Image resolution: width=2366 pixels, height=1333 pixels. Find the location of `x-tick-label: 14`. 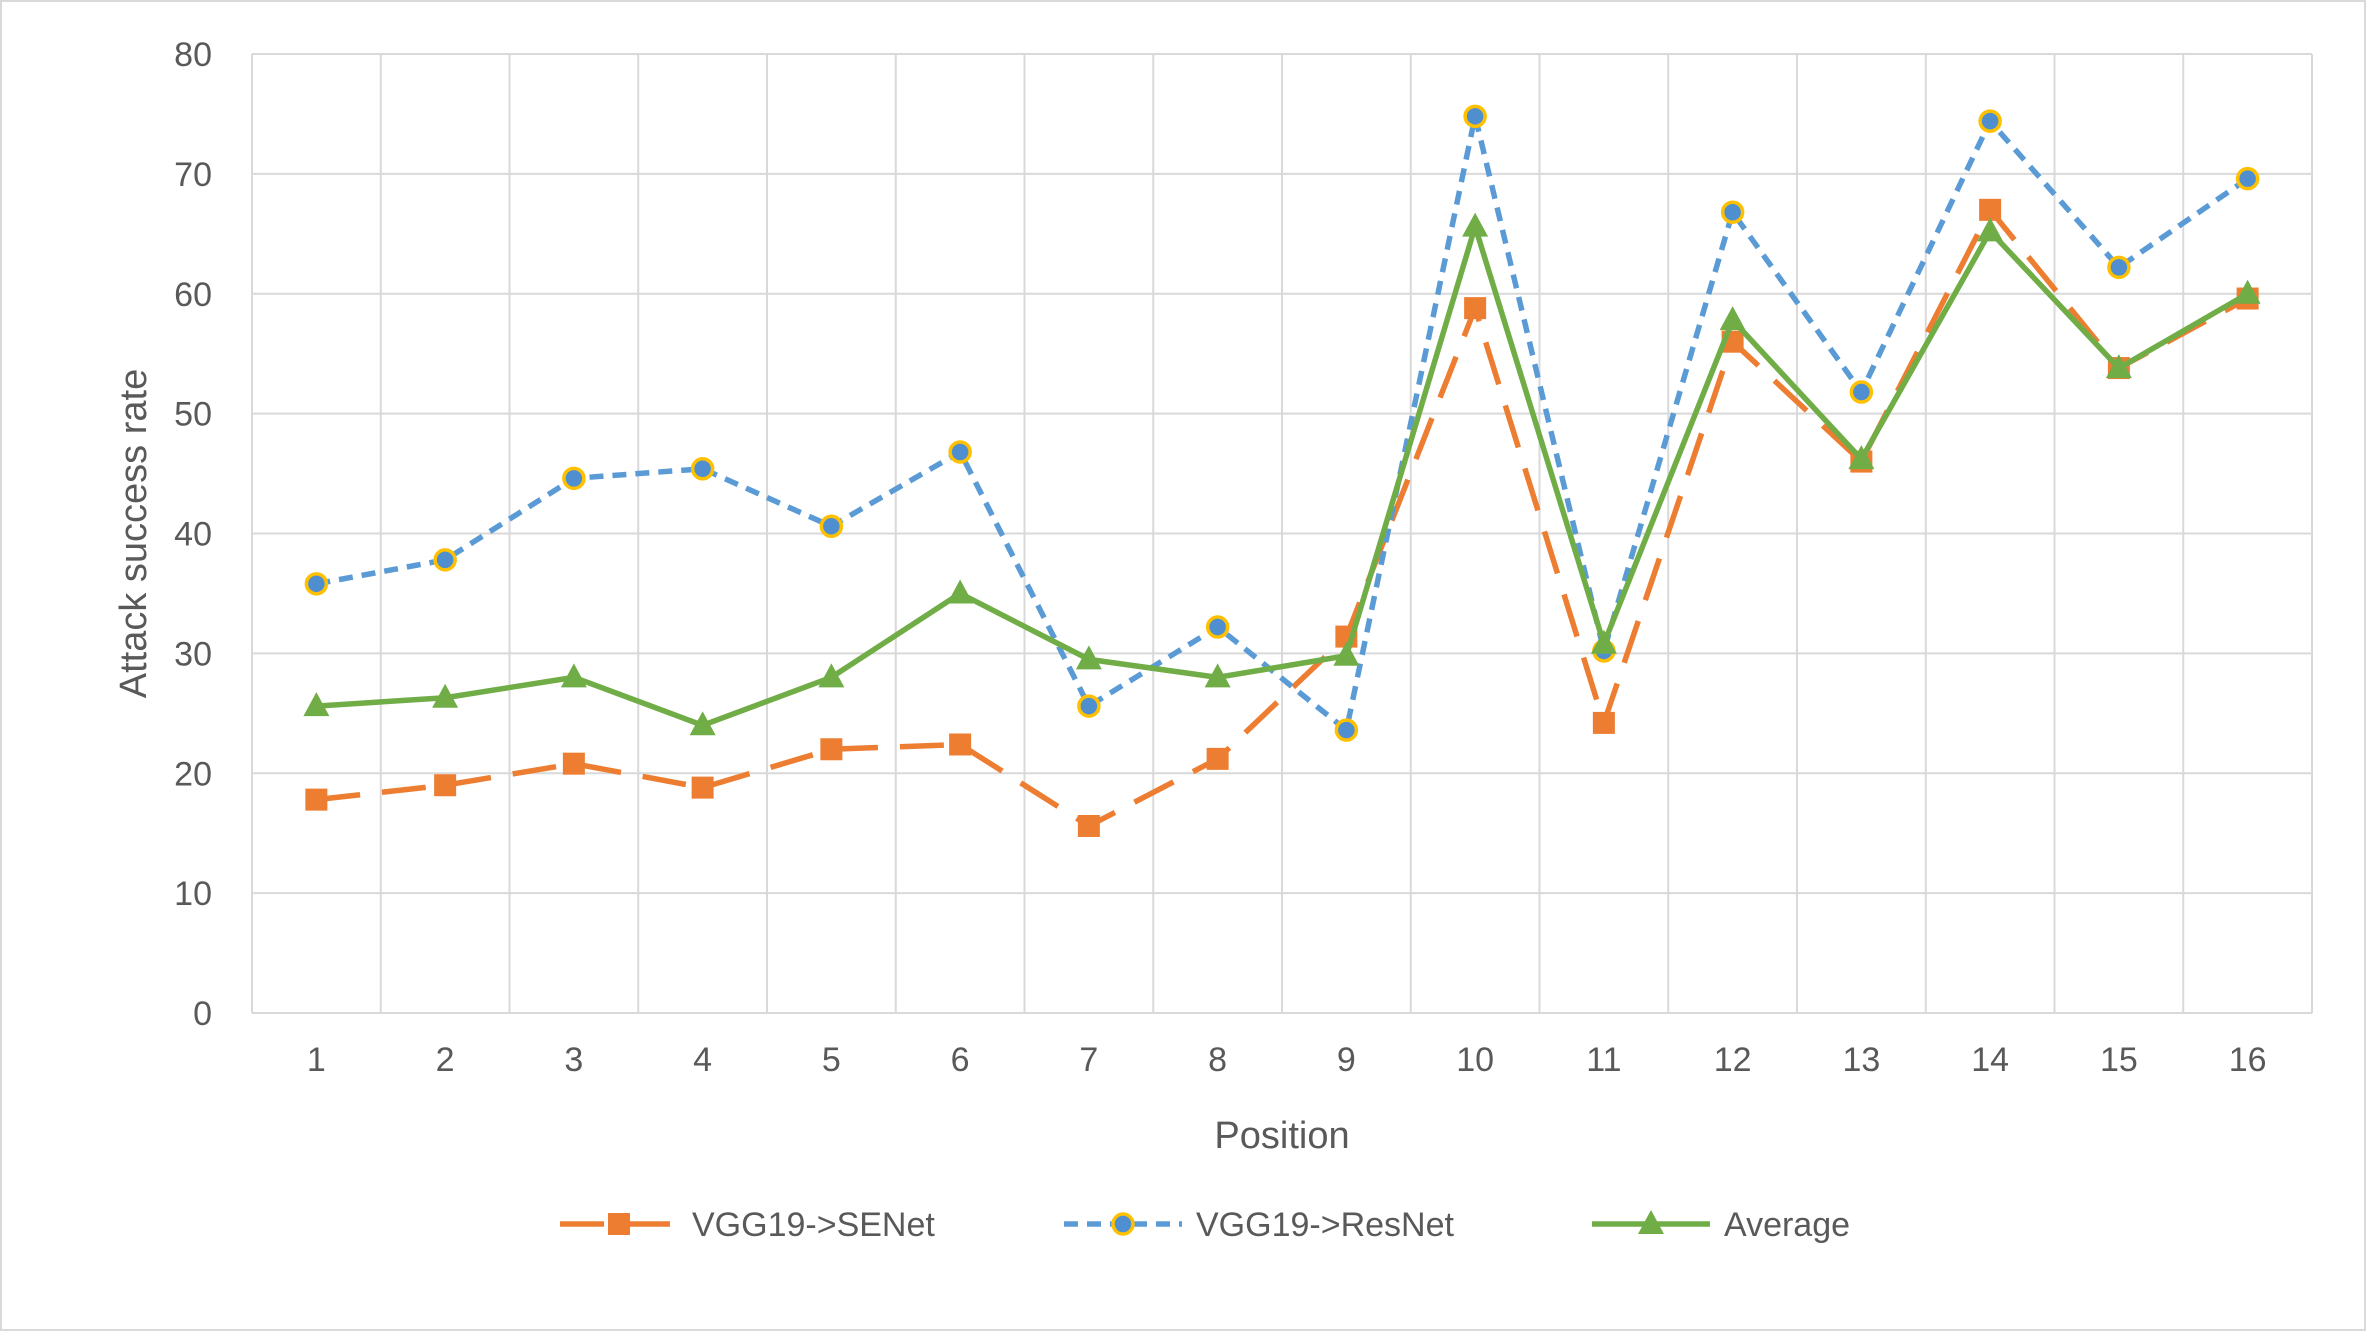

x-tick-label: 14 is located at coordinates (1990, 1060).